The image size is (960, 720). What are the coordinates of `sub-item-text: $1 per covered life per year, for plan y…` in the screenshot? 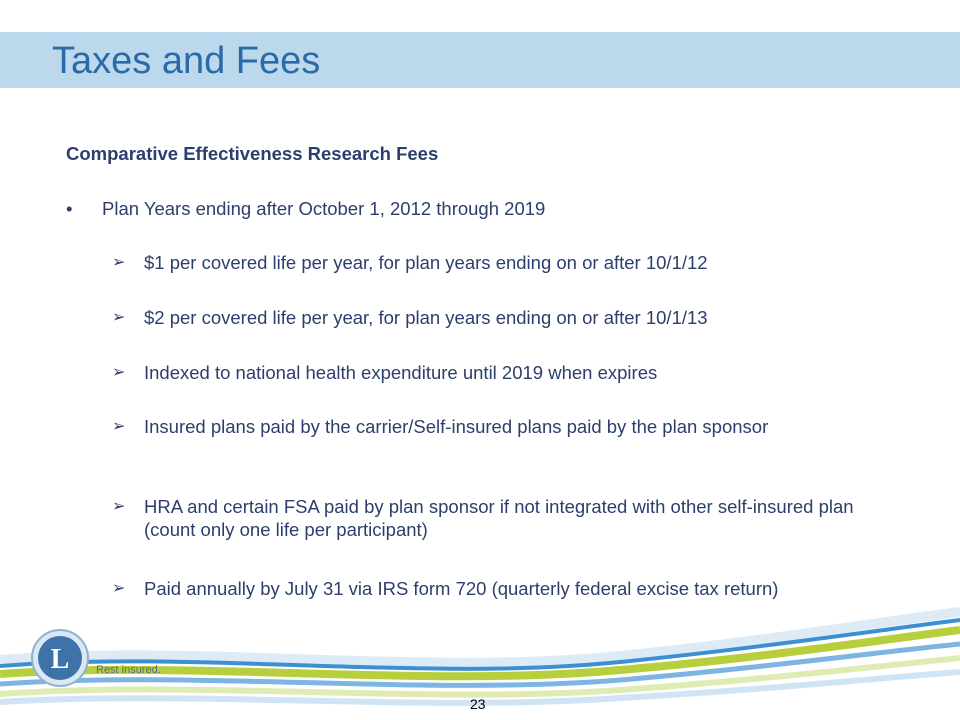 It's located at (426, 262).